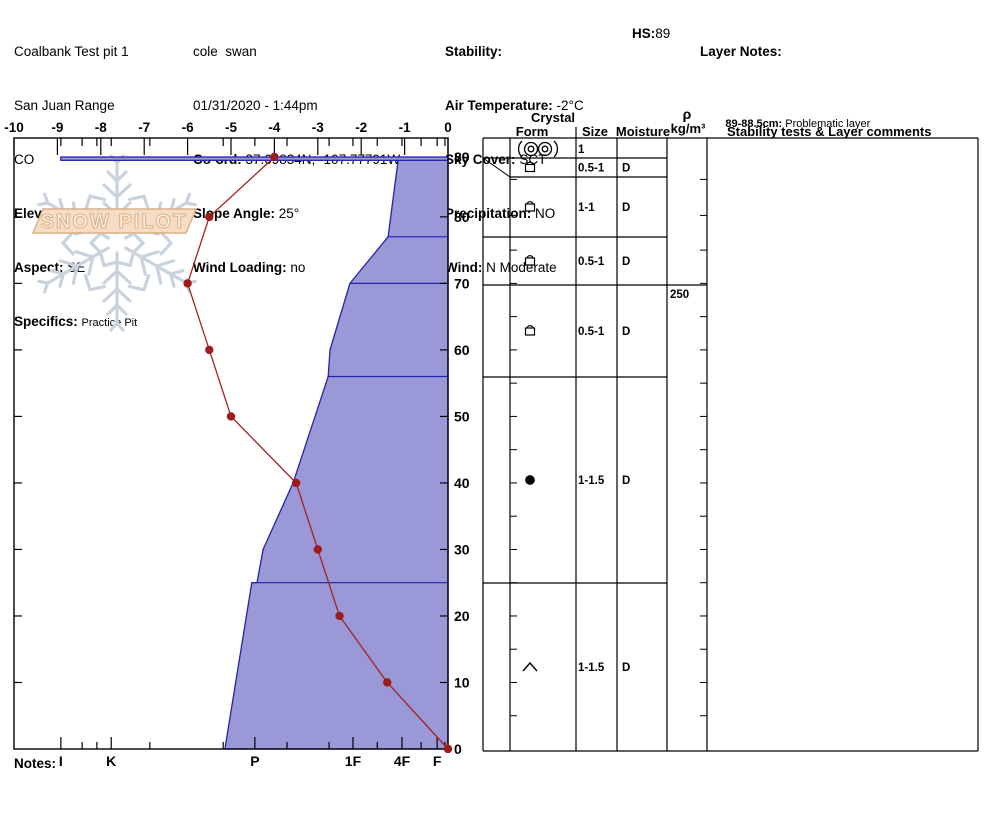 This screenshot has height=840, width=994. I want to click on layer-note: 89-88.5cm: Problematic layer, so click(798, 124).